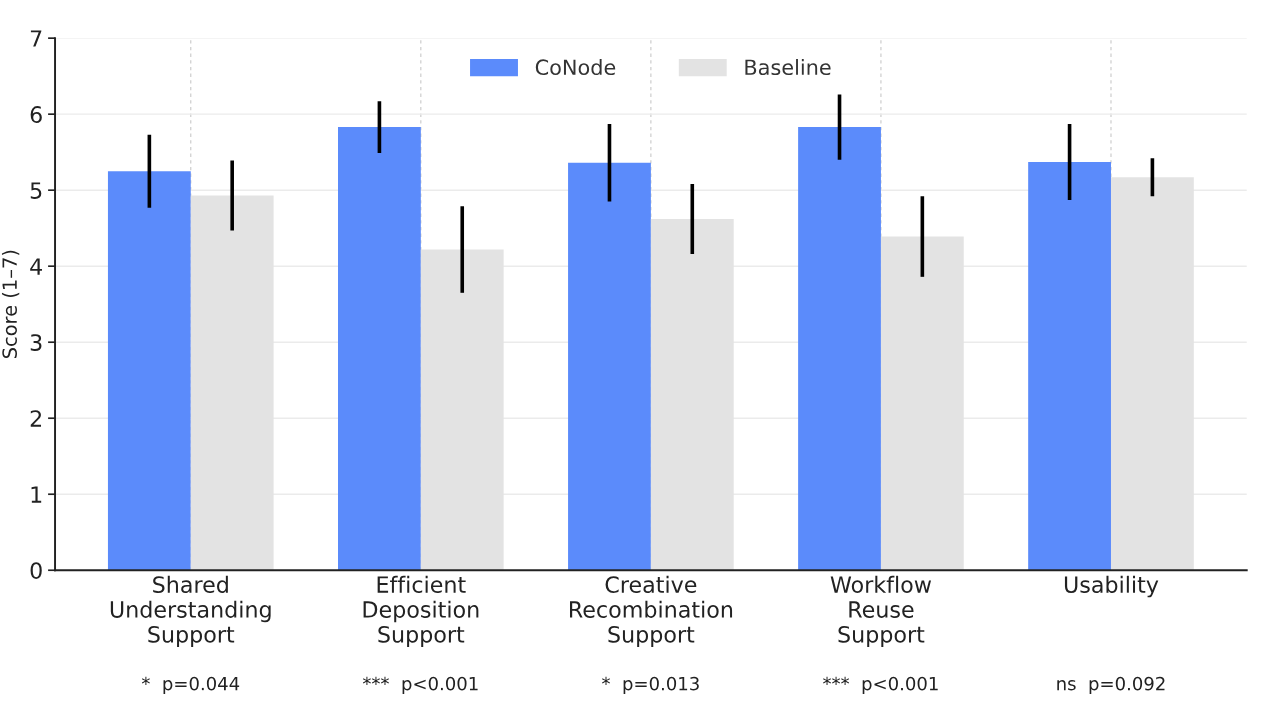 The width and height of the screenshot is (1280, 720). Describe the element at coordinates (575, 67) in the screenshot. I see `legend-label: CoNode` at that location.